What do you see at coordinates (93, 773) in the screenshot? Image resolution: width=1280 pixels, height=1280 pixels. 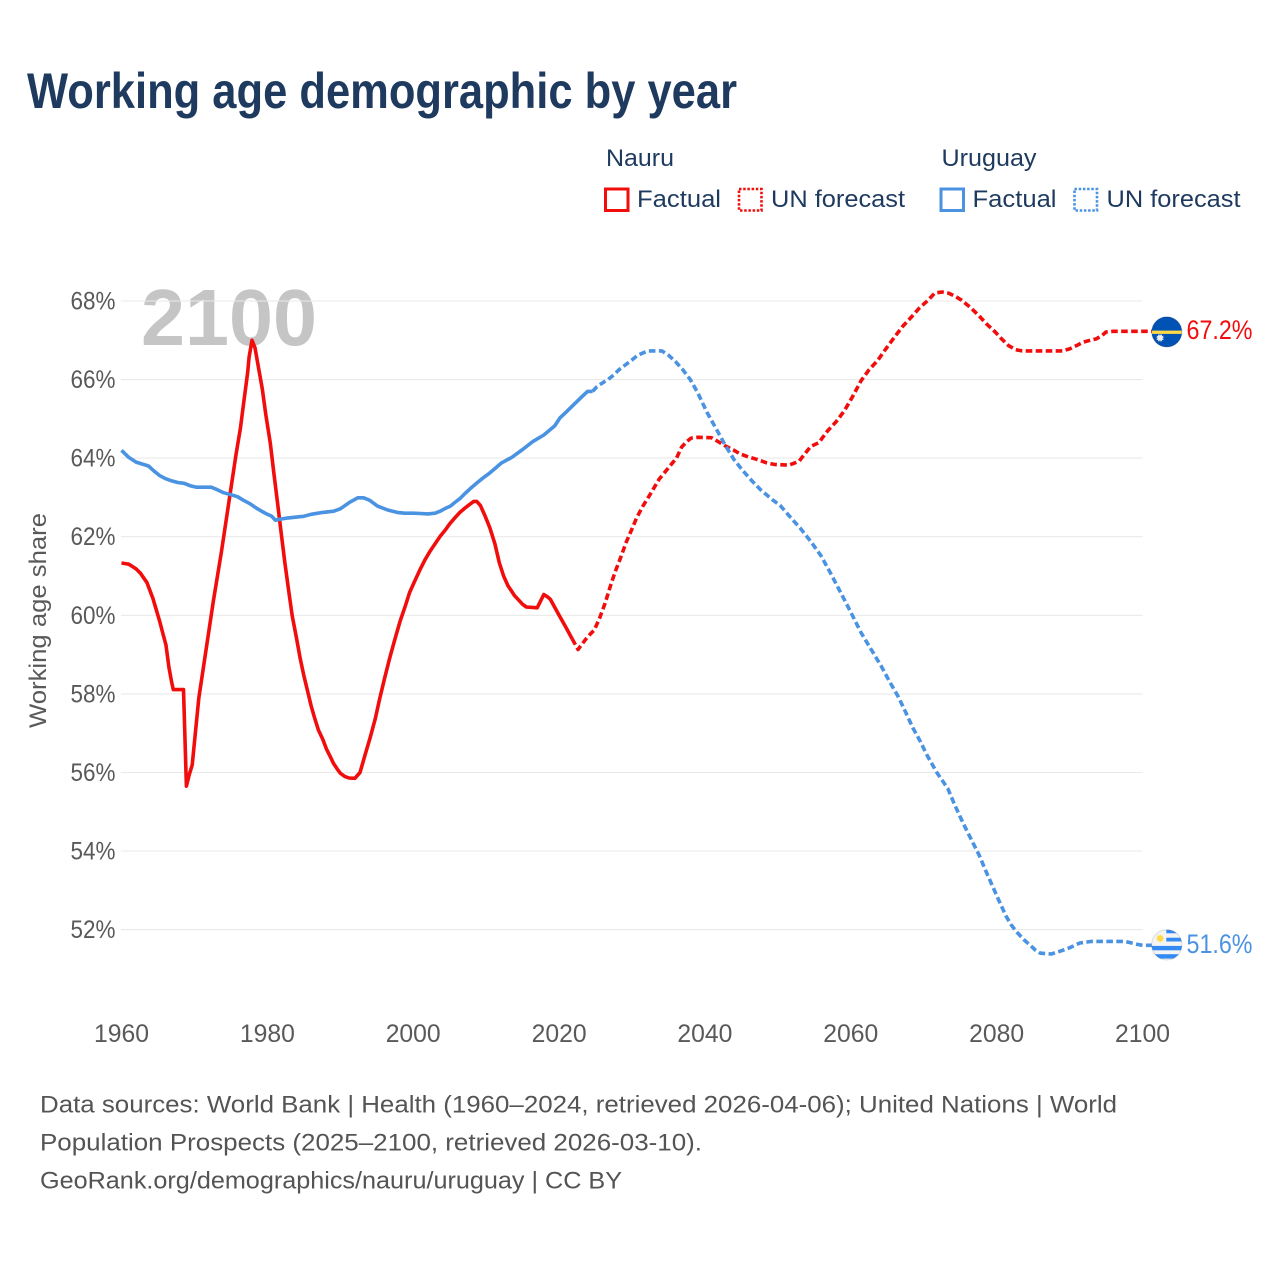 I see `svg-text: 56%` at bounding box center [93, 773].